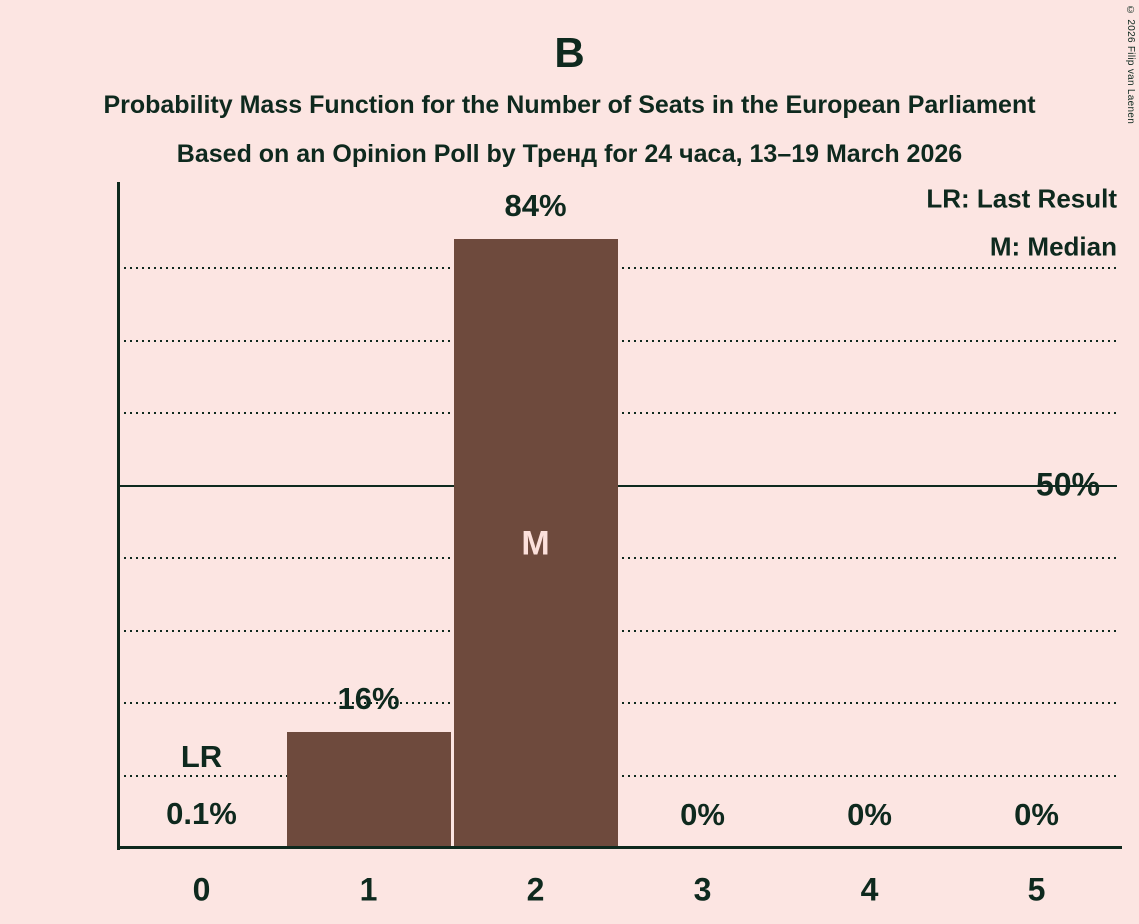  I want to click on bar-value-label-4: 0%, so click(869, 814).